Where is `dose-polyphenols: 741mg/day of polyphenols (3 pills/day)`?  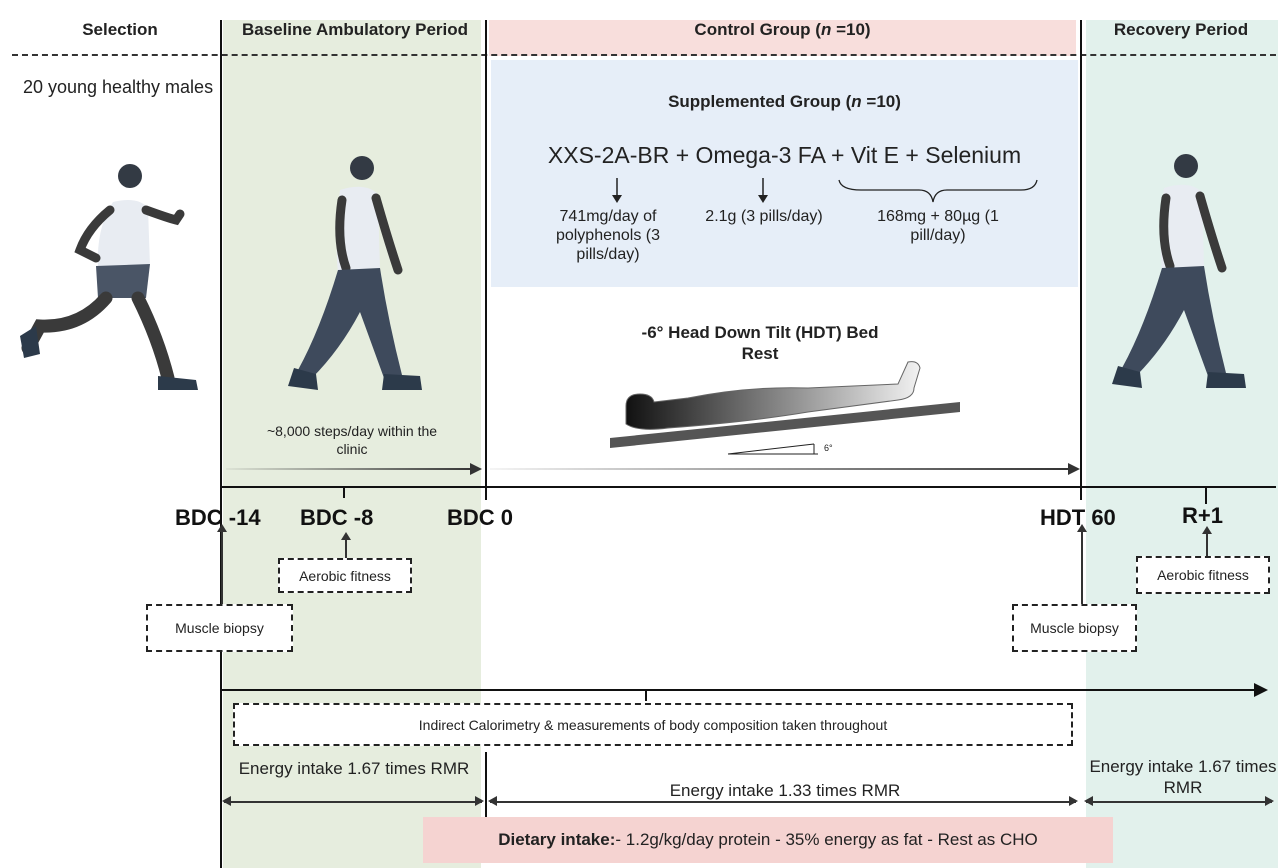 dose-polyphenols: 741mg/day of polyphenols (3 pills/day) is located at coordinates (608, 236).